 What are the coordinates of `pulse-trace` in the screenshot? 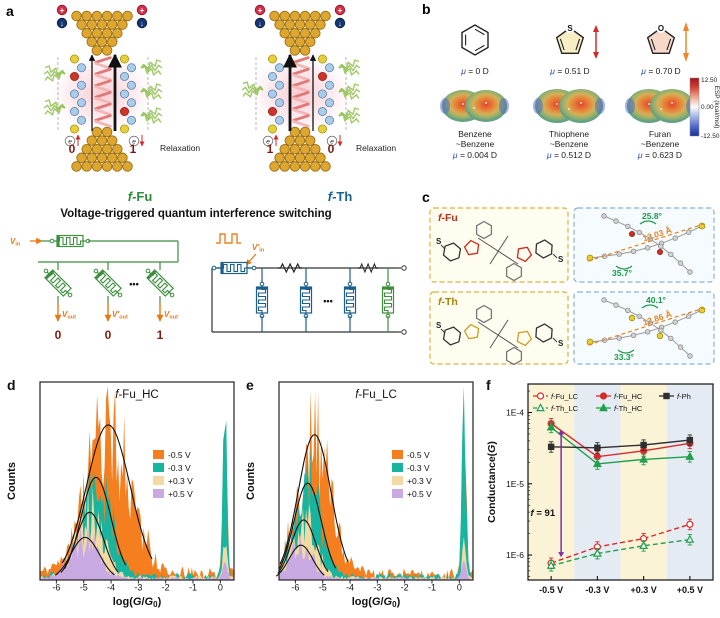 It's located at (228, 238).